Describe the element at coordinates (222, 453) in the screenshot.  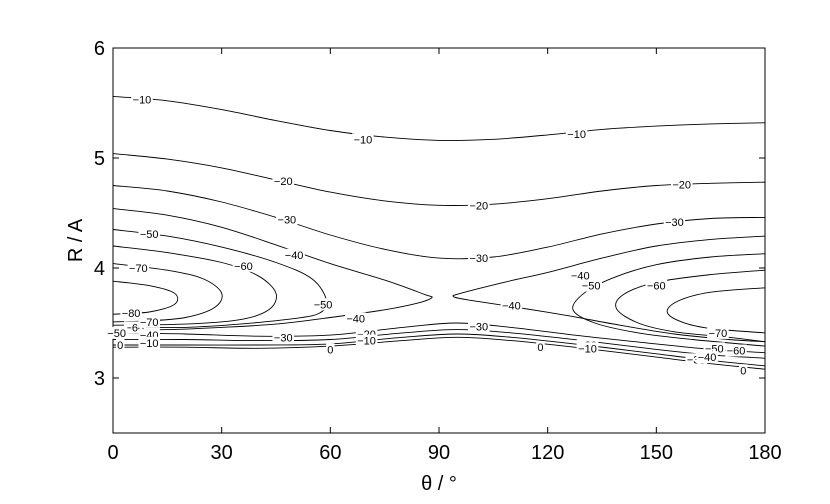
I see `x-tick-label: 30` at that location.